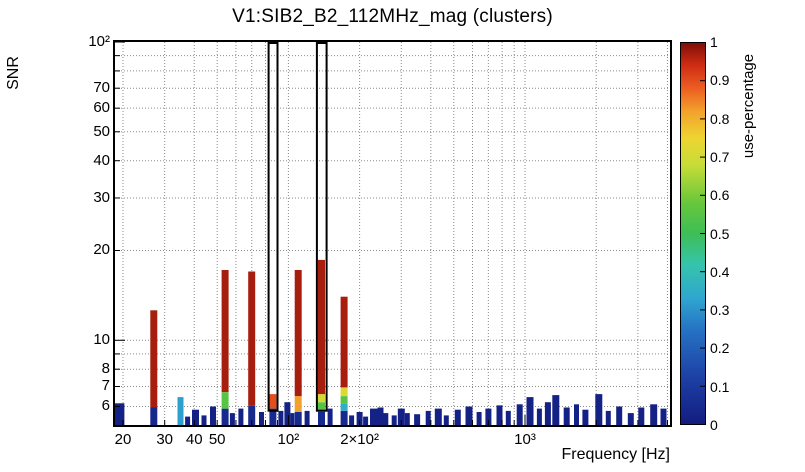 This screenshot has height=472, width=805. Describe the element at coordinates (101, 160) in the screenshot. I see `y-tick-label: 40` at that location.